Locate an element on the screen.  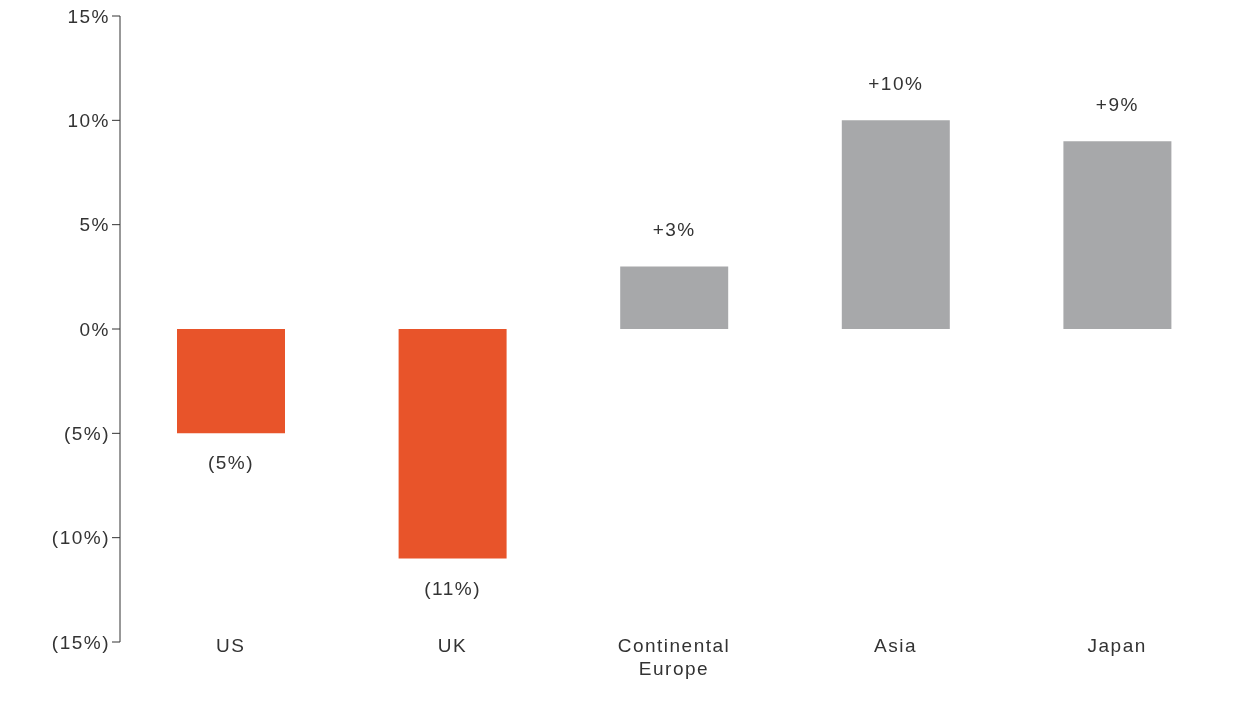
x-tick-label: US is located at coordinates (231, 645).